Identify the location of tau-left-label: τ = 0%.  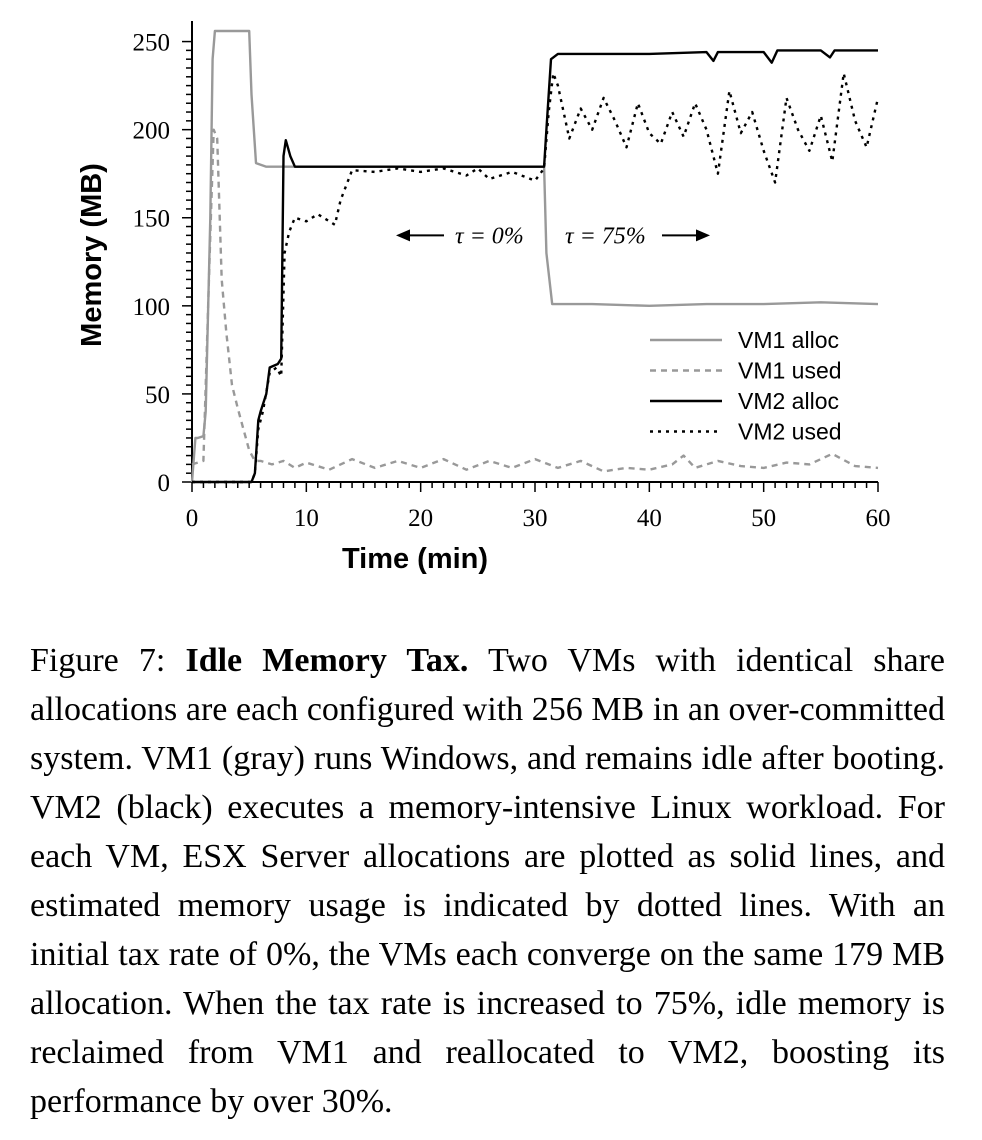
(489, 236).